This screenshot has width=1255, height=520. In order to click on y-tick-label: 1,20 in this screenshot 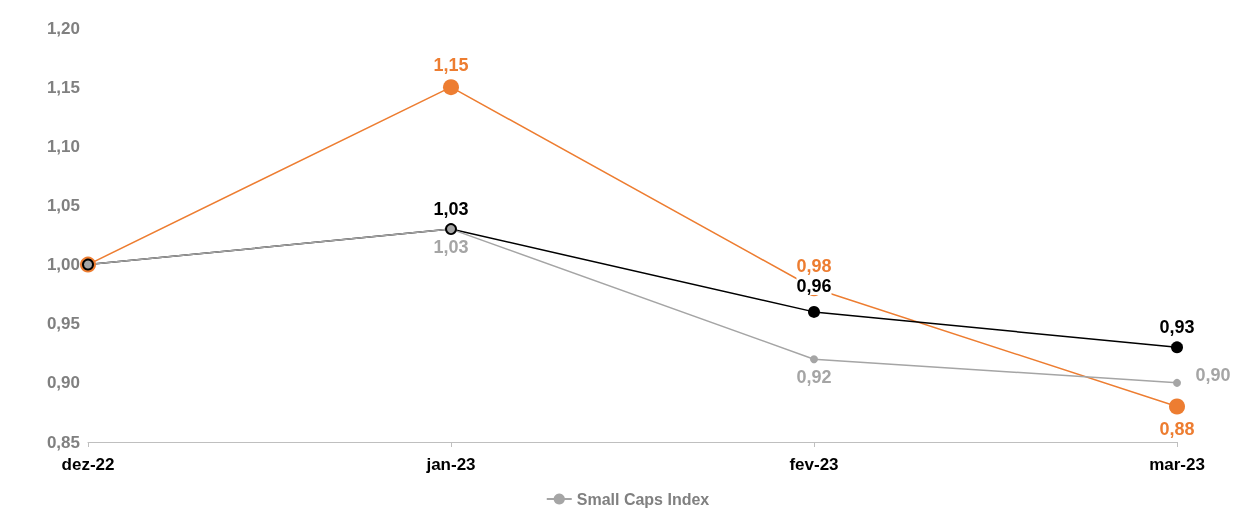, I will do `click(63, 28)`.